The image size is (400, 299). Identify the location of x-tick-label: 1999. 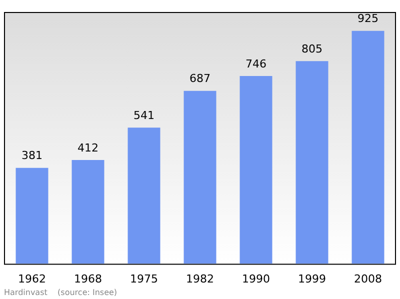
(312, 279).